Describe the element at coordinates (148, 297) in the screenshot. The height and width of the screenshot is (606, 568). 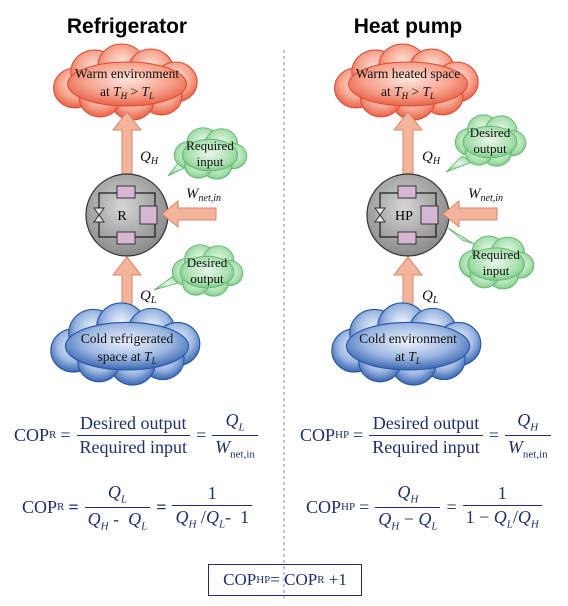
I see `refrigerator-ql-label: QL` at that location.